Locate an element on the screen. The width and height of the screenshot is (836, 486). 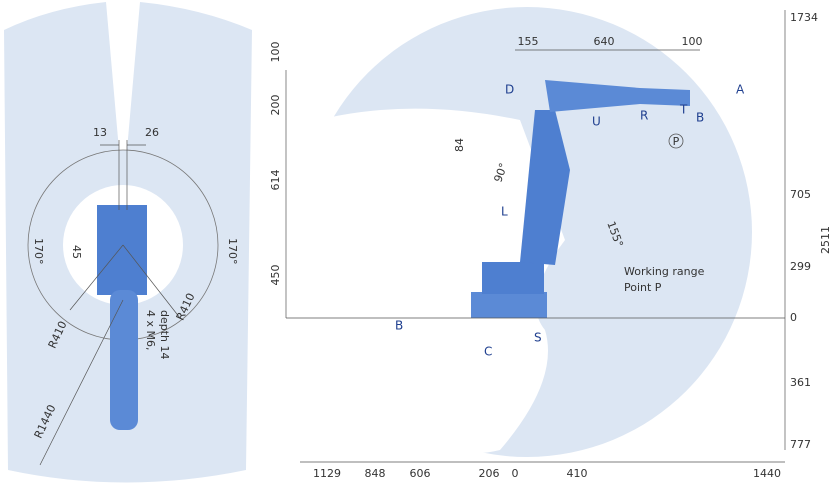
dim-label: 640 is located at coordinates (604, 41).